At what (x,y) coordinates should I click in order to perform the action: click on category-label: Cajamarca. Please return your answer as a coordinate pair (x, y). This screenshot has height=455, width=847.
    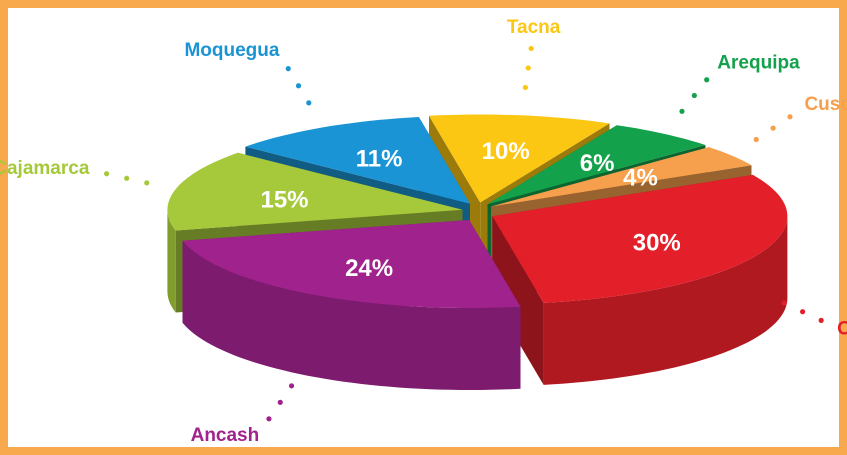
    Looking at the image, I should click on (45, 168).